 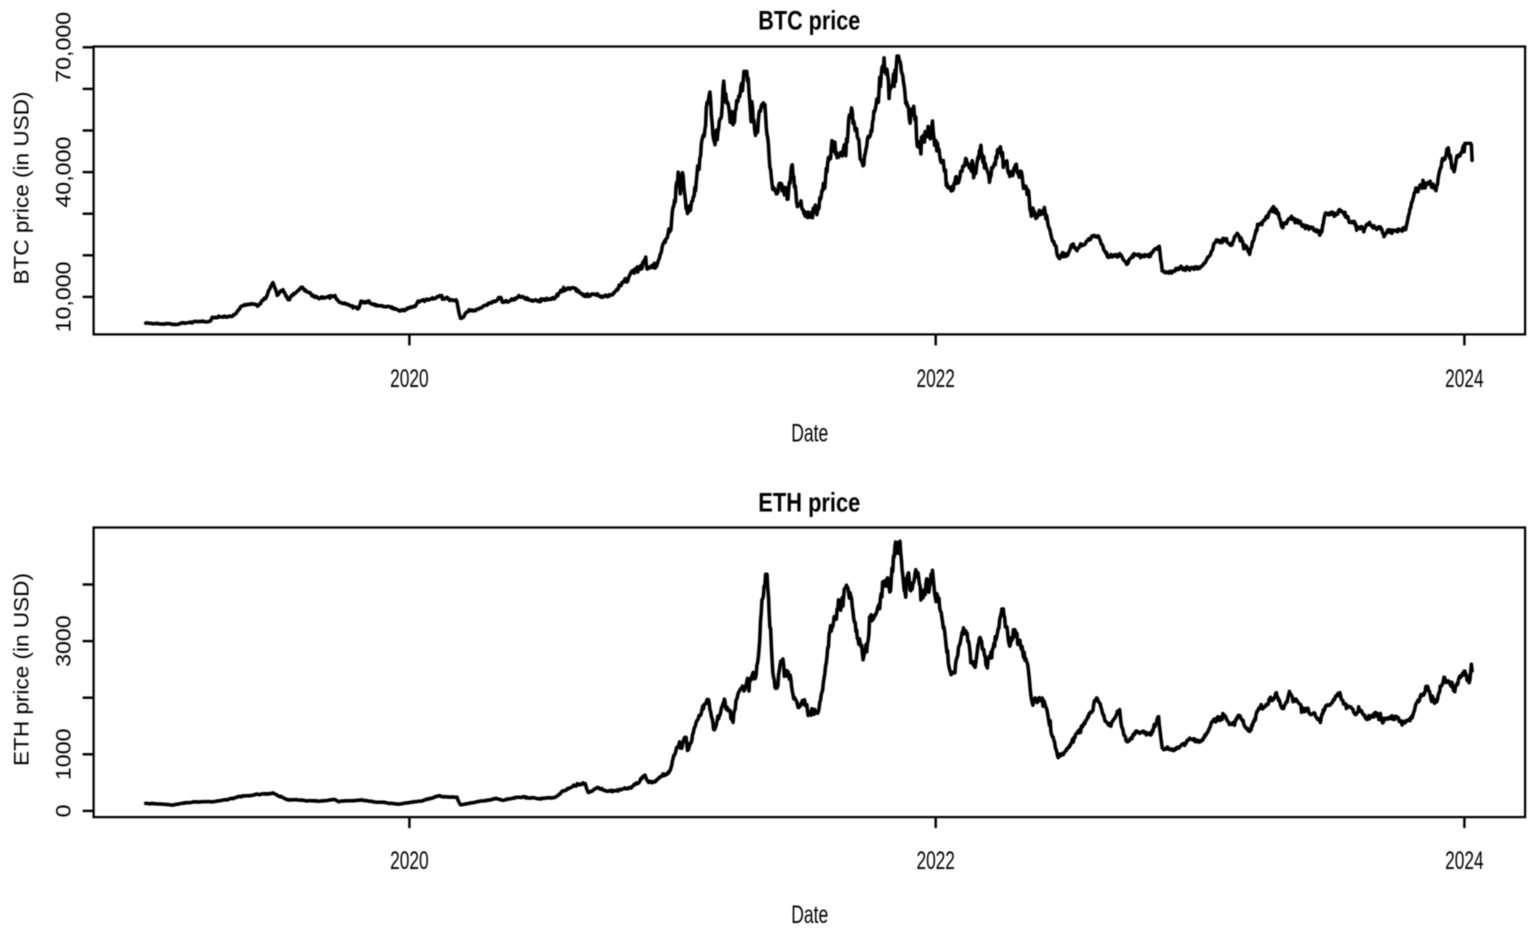 What do you see at coordinates (63, 641) in the screenshot?
I see `svg-text: 3000` at bounding box center [63, 641].